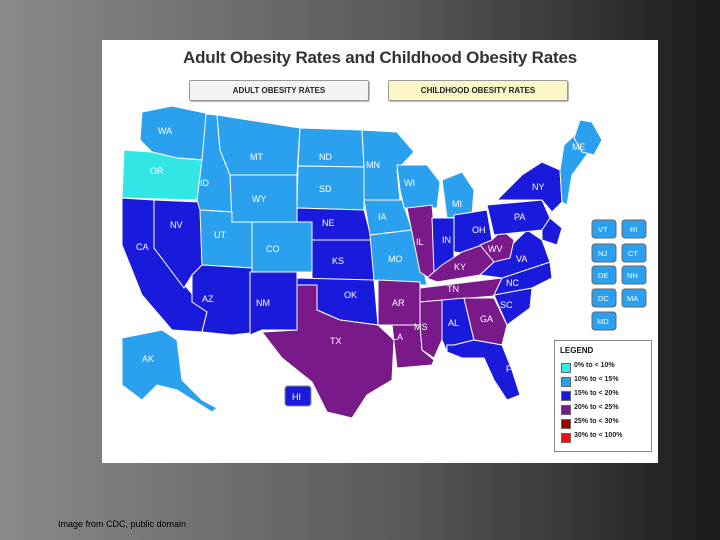 The height and width of the screenshot is (540, 720). Describe the element at coordinates (511, 369) in the screenshot. I see `label-fl: FL` at that location.